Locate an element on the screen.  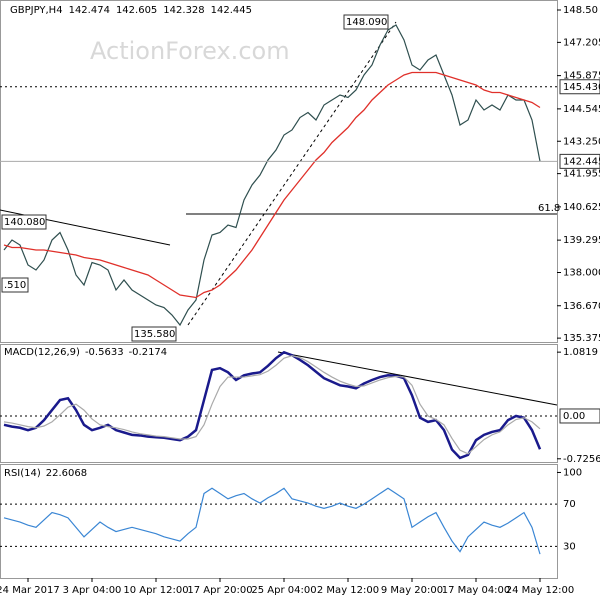
y-tick-label: 140.625 is located at coordinates (581, 207).